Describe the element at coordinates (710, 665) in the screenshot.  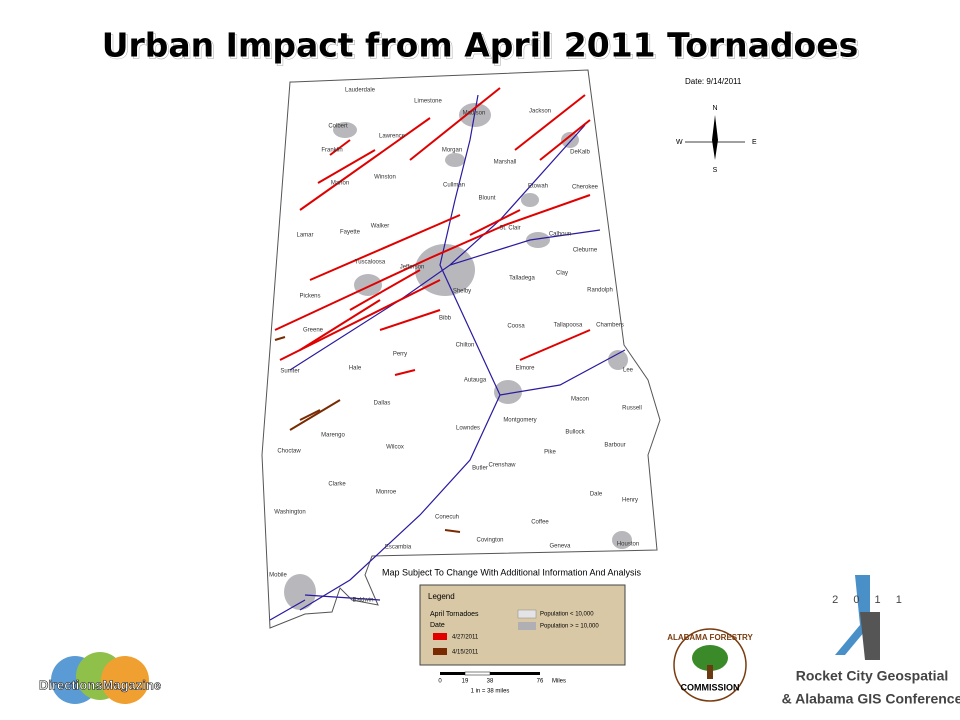
I see `forestry-logo: ALABAMA FORESTRY COMMISSION` at that location.